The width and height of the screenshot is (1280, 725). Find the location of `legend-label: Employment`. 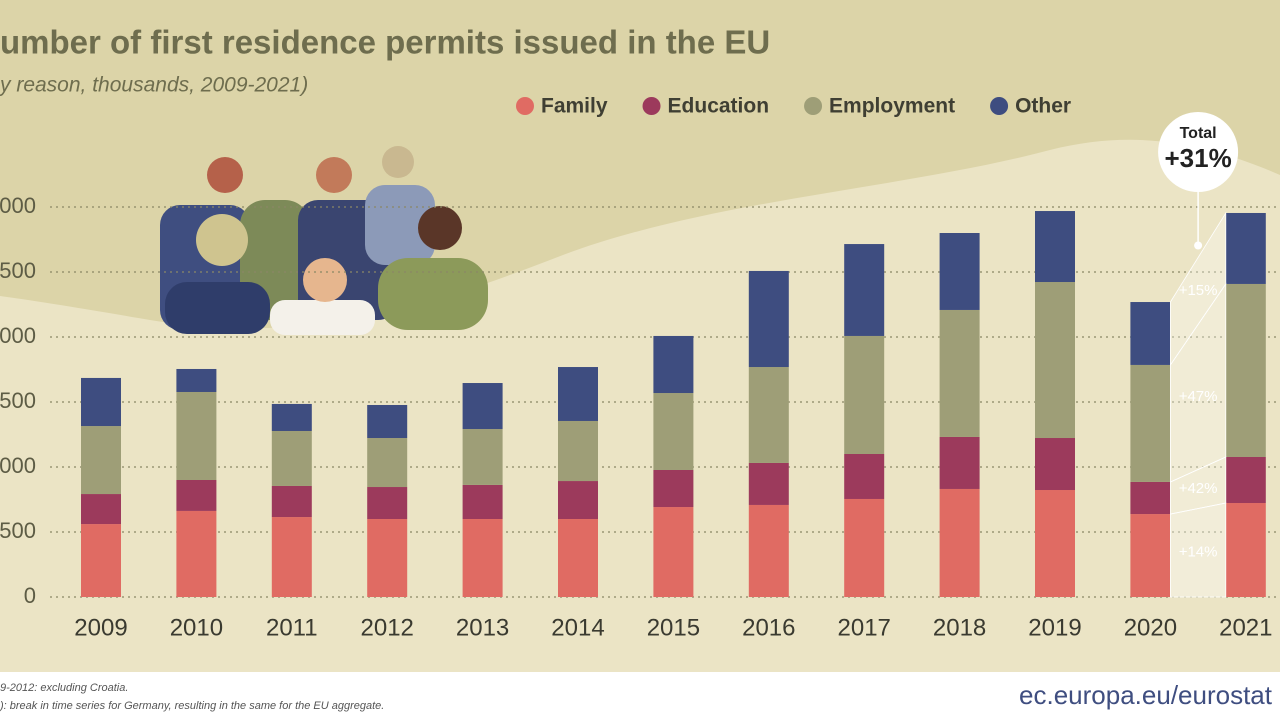

legend-label: Employment is located at coordinates (892, 106).